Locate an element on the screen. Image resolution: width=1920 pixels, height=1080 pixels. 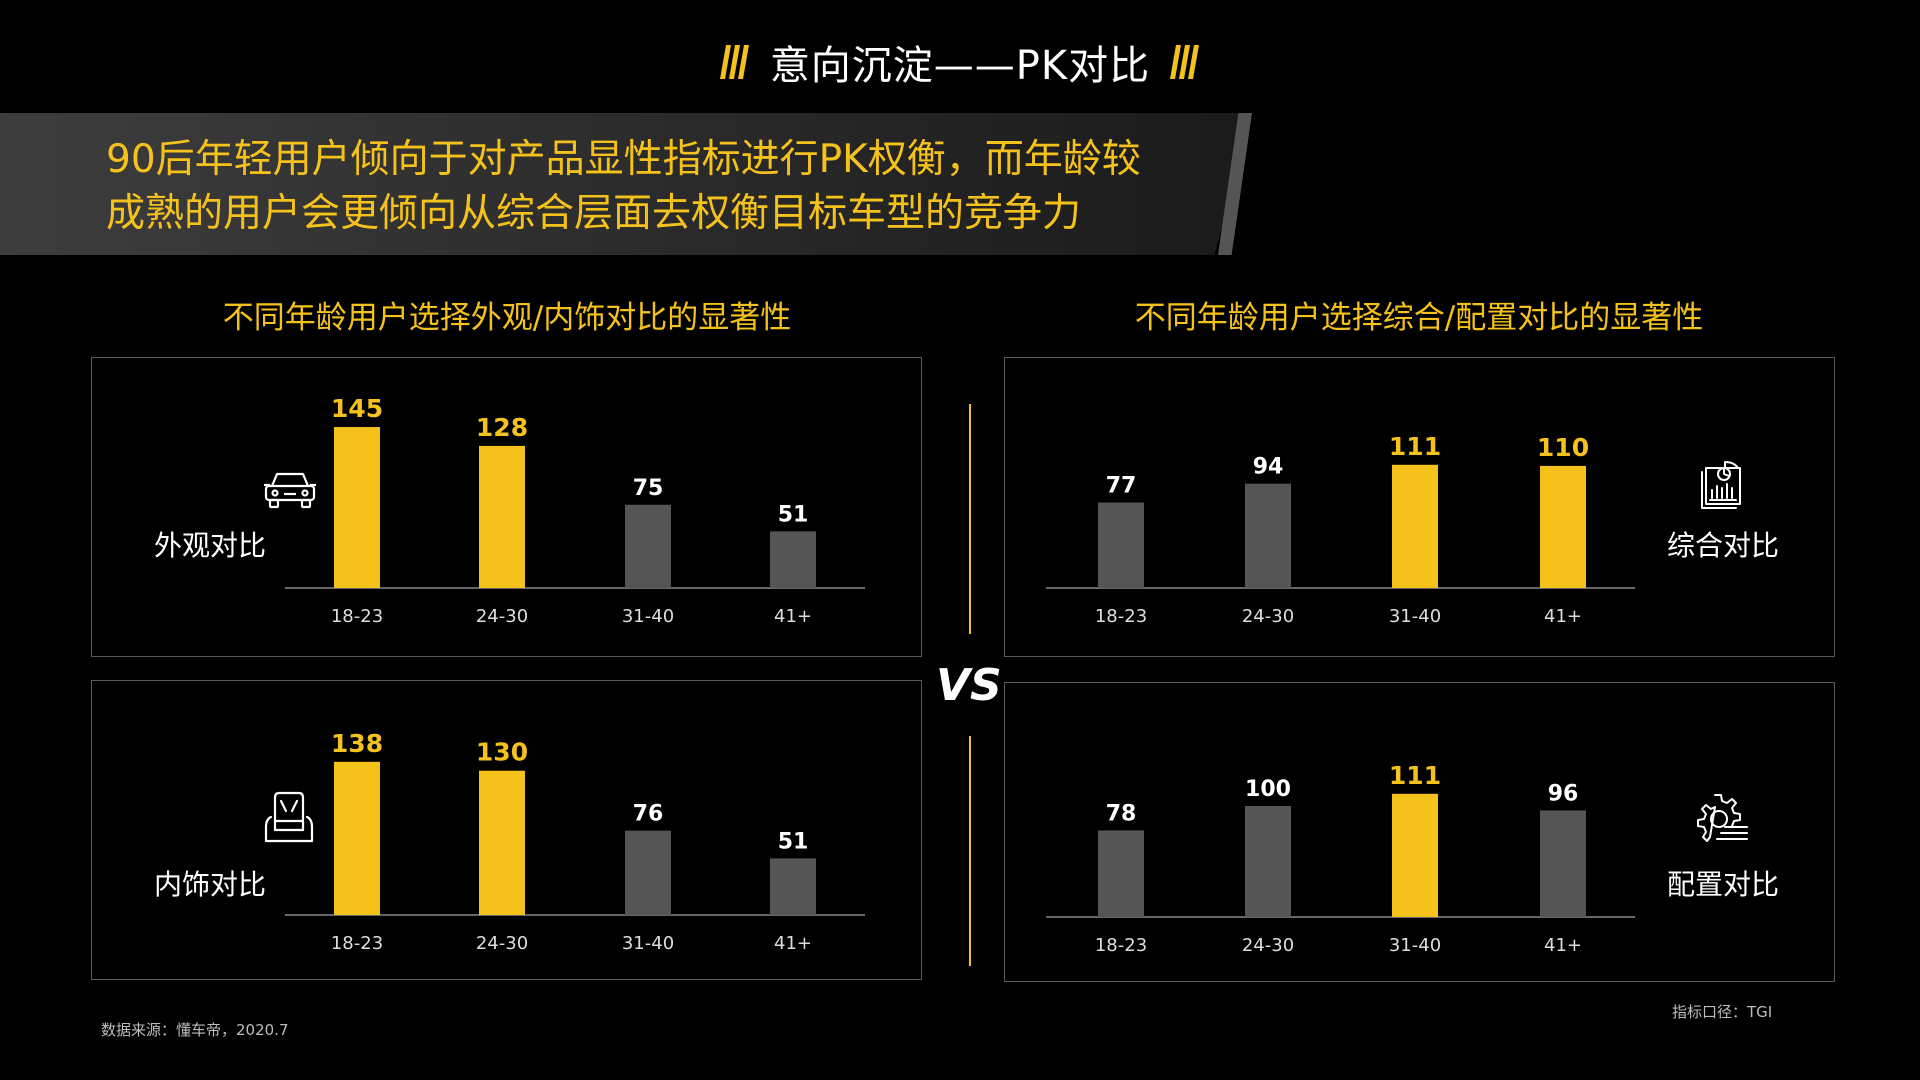
chart-panel-exterior: 外观对比 145 18-23 128 24-30 75 31-40 51 41+ is located at coordinates (506, 507).